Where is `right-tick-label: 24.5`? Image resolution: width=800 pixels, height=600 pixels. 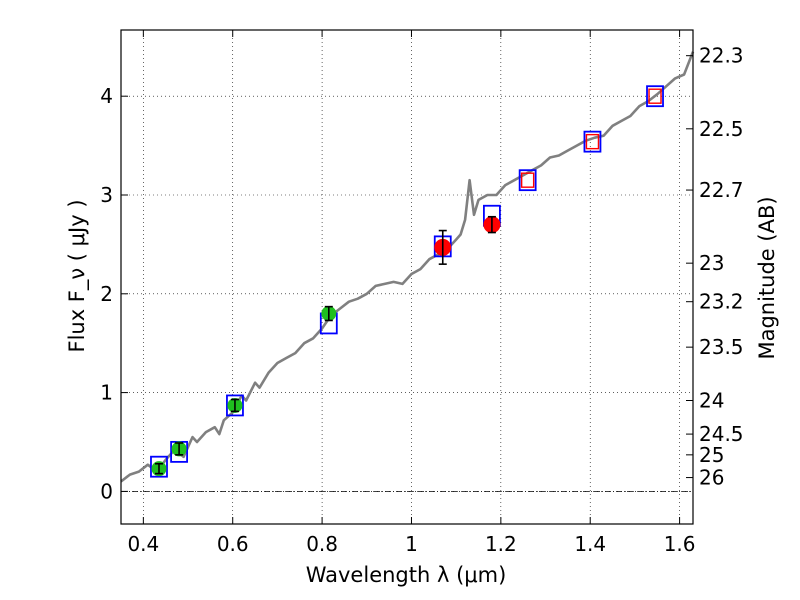 right-tick-label: 24.5 is located at coordinates (721, 434).